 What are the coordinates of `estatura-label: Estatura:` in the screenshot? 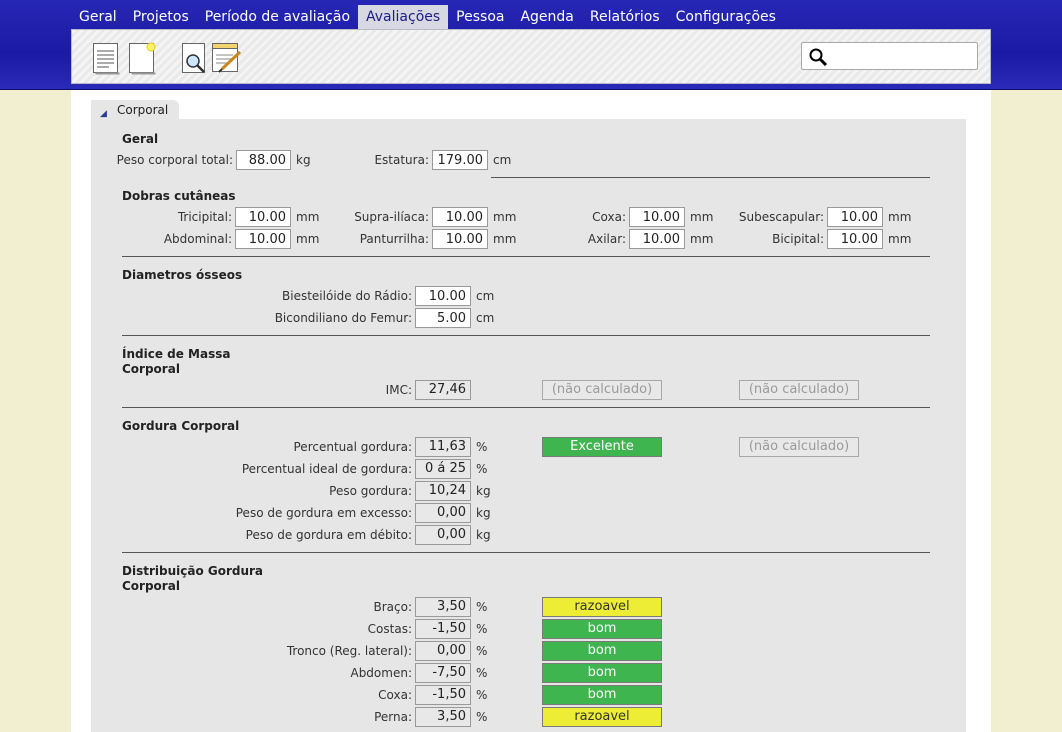 It's located at (401, 160).